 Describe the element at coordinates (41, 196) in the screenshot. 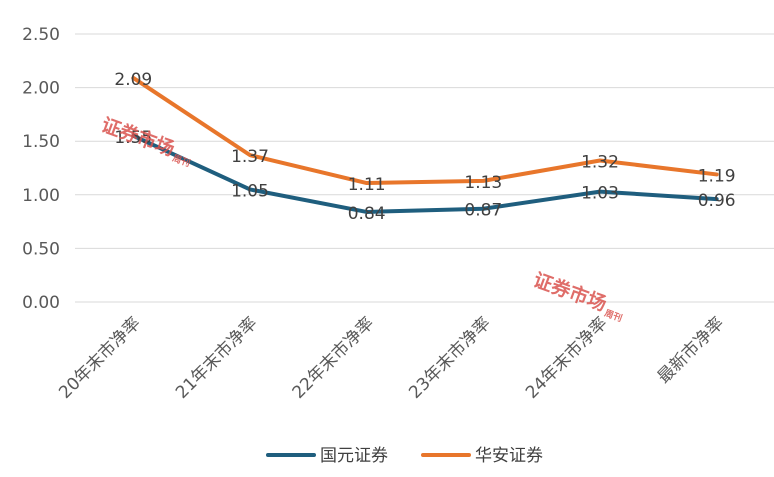

I see `y-tick-label: 1.00` at that location.